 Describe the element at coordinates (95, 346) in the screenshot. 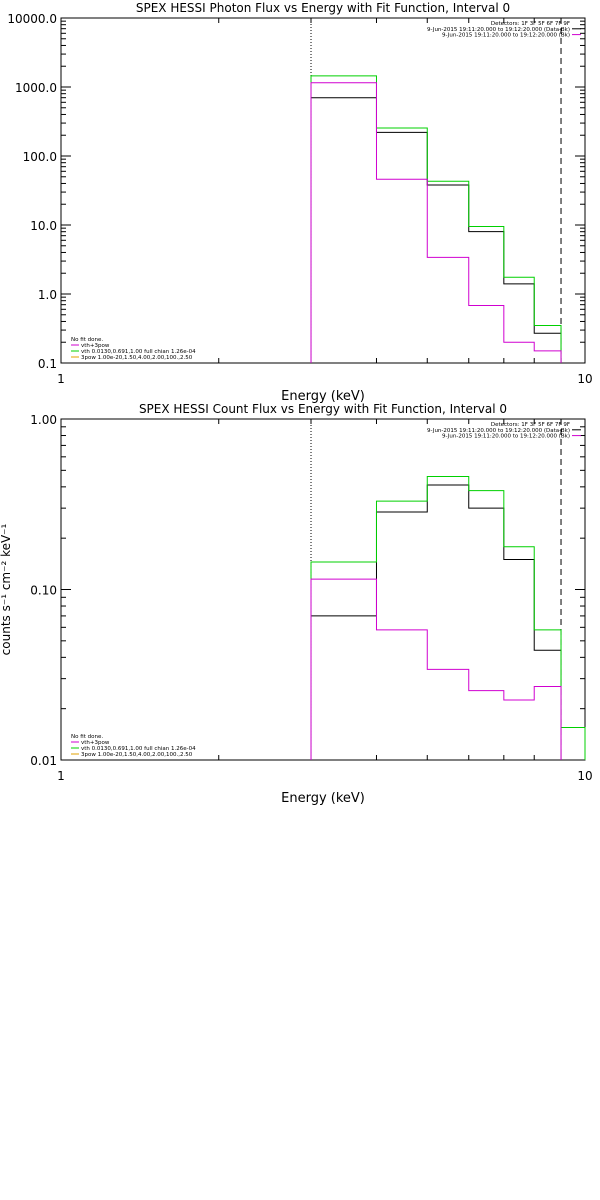

I see `chart1-legend-bottom-entry: vth+3pow` at that location.